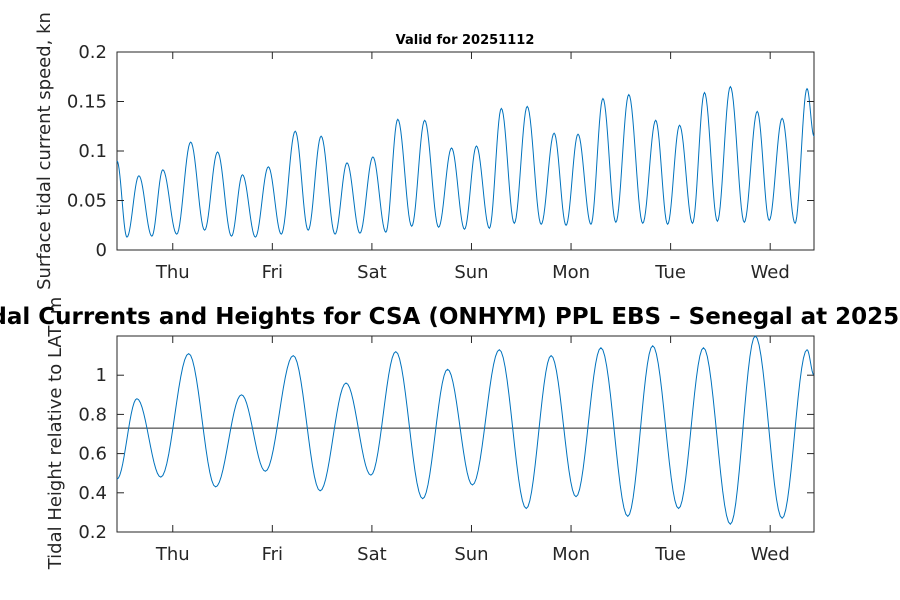  What do you see at coordinates (770, 554) in the screenshot?
I see `tidal-height-xtick-label: Wed` at bounding box center [770, 554].